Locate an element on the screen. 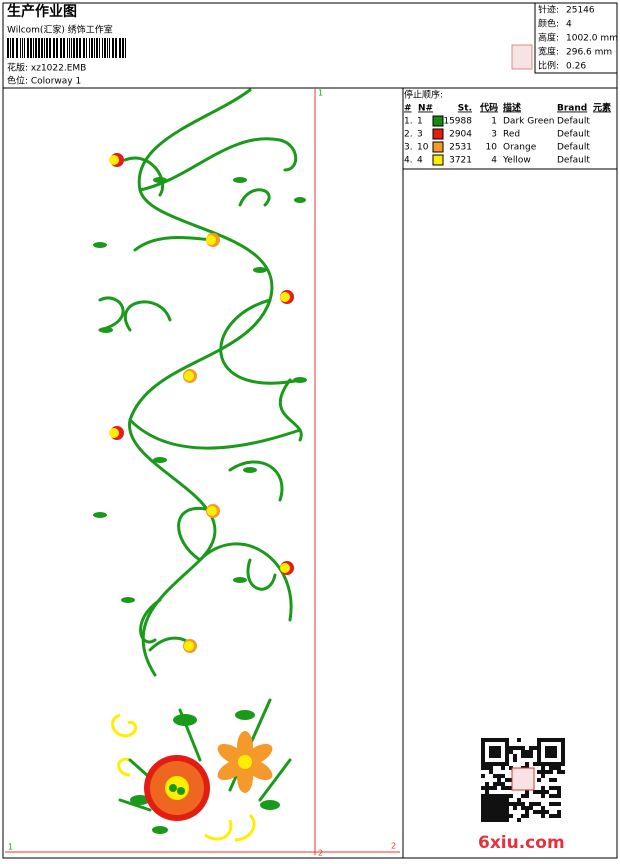 The height and width of the screenshot is (864, 620). row-needle: 1 is located at coordinates (420, 122).